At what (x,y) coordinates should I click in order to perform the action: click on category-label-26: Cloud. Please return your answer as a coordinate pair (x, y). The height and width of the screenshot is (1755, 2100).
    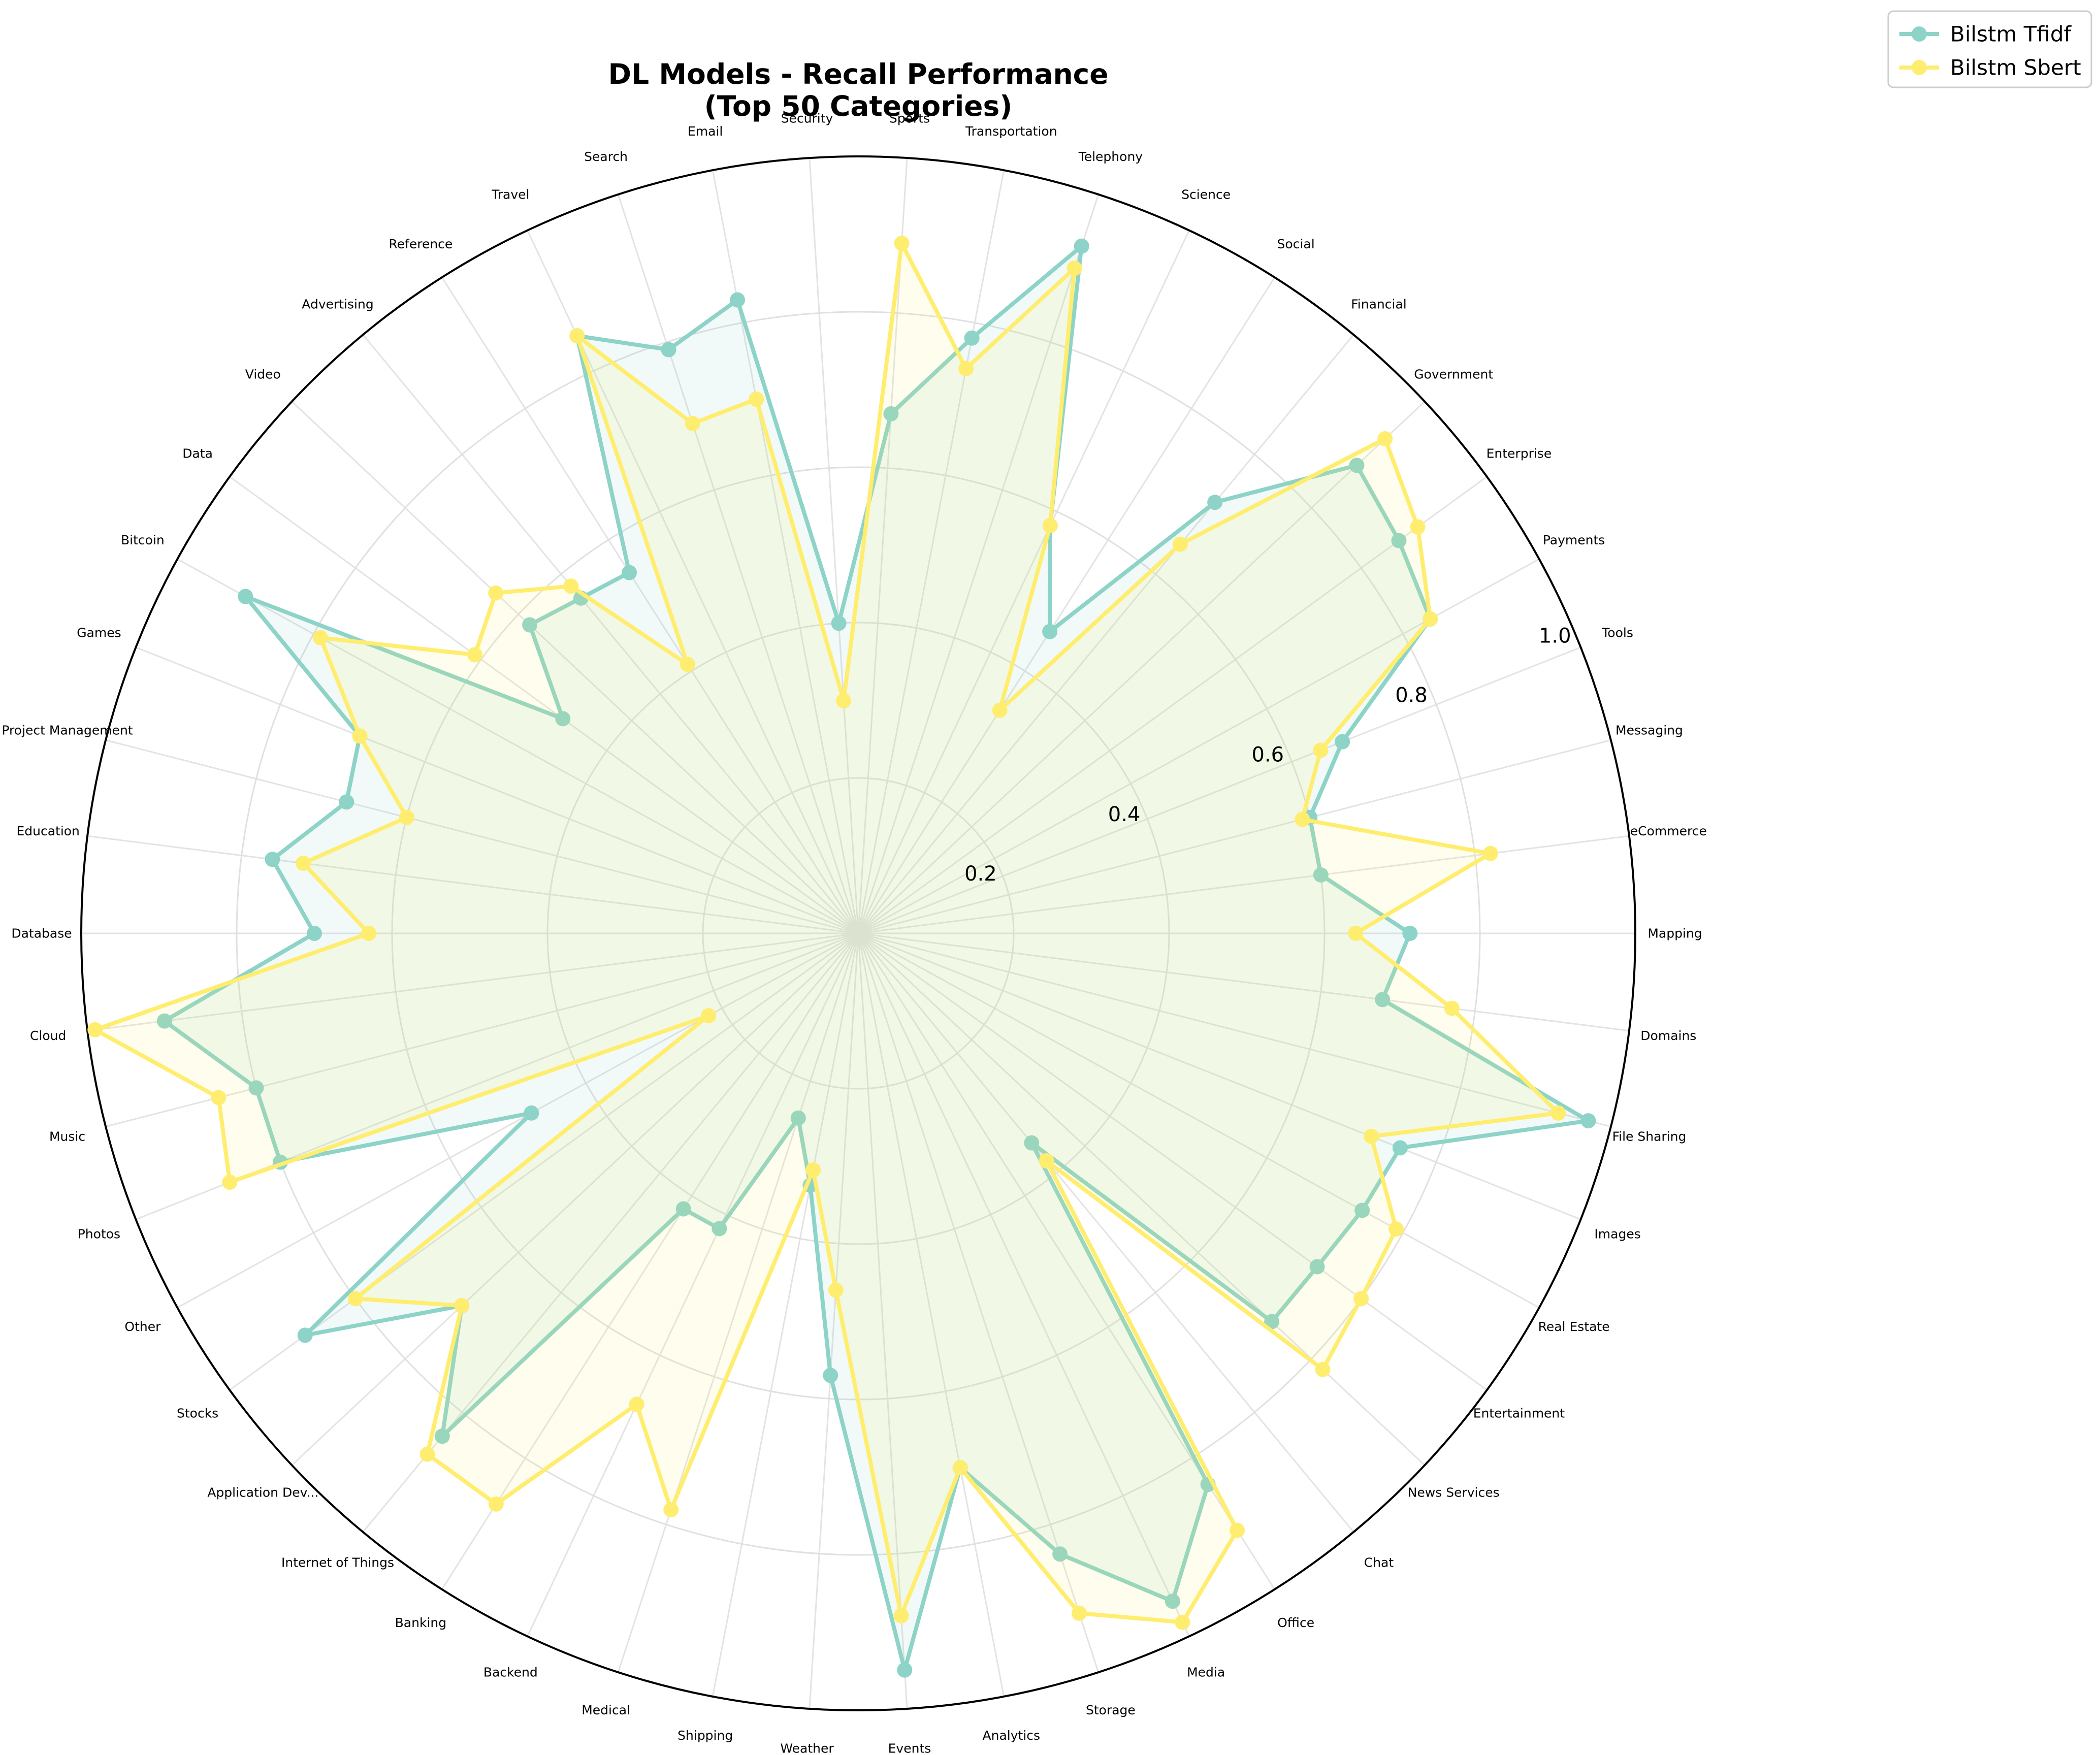
    Looking at the image, I should click on (48, 1035).